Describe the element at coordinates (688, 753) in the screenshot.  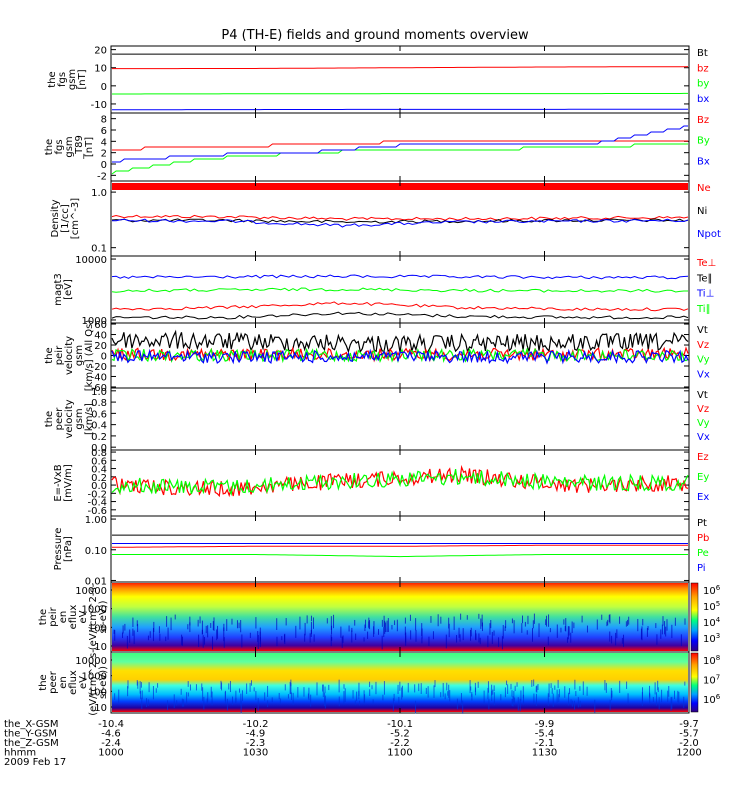
I see `x-tick-label: 1200` at that location.